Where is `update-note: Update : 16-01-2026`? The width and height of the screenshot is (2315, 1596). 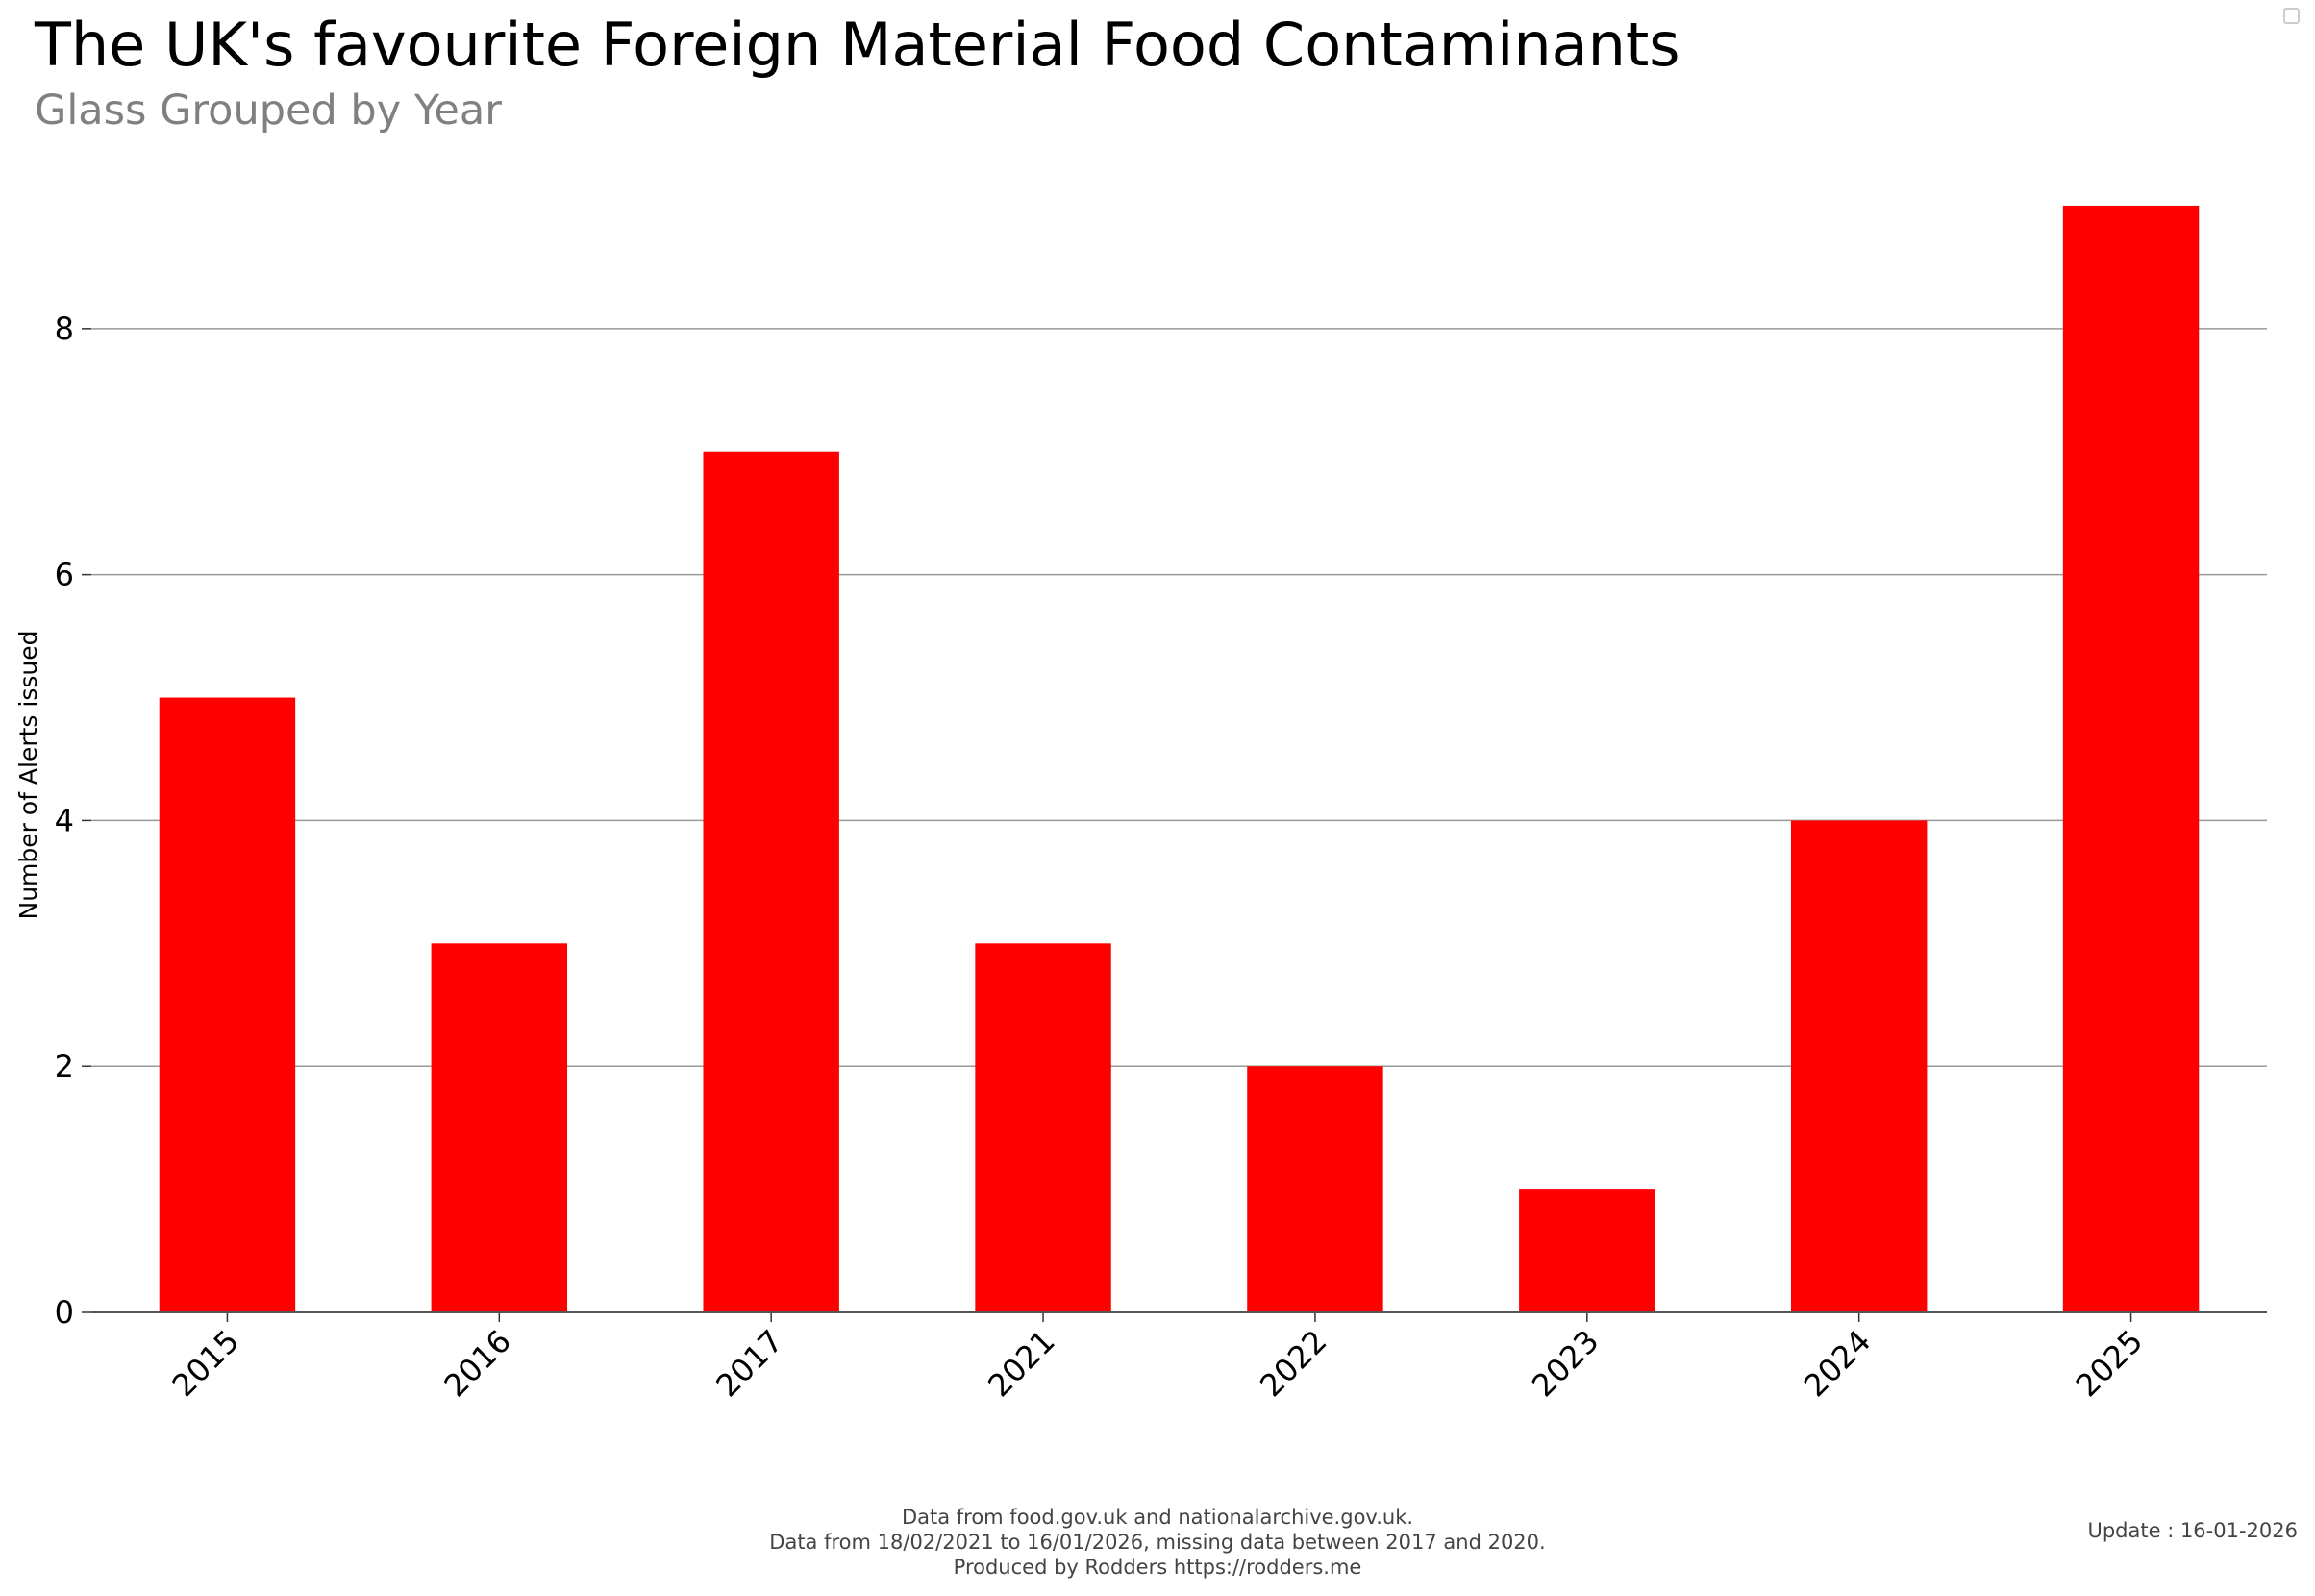 update-note: Update : 16-01-2026 is located at coordinates (2192, 1530).